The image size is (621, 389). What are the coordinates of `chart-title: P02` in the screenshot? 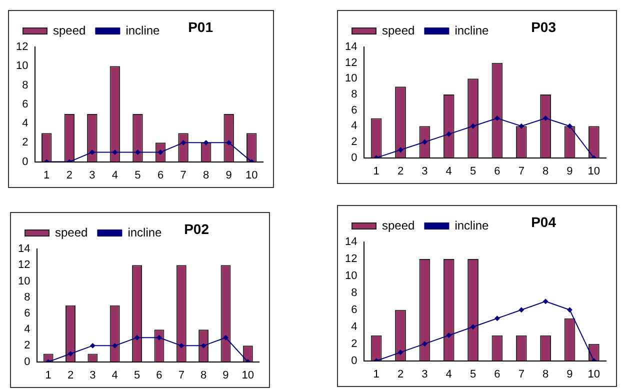 It's located at (196, 229).